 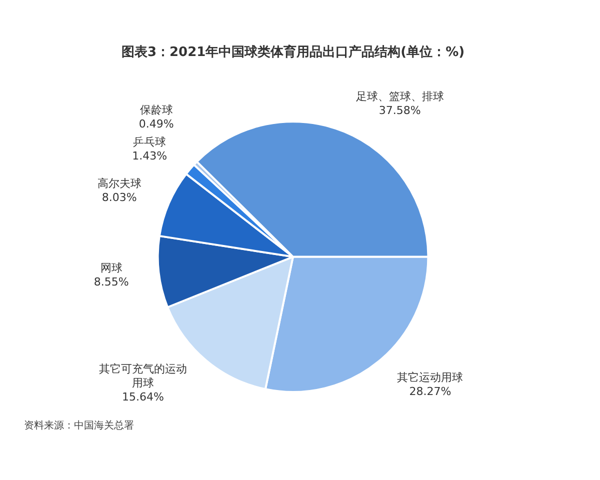 What do you see at coordinates (142, 376) in the screenshot?
I see `slice-label: 其它可充气的运动用球` at bounding box center [142, 376].